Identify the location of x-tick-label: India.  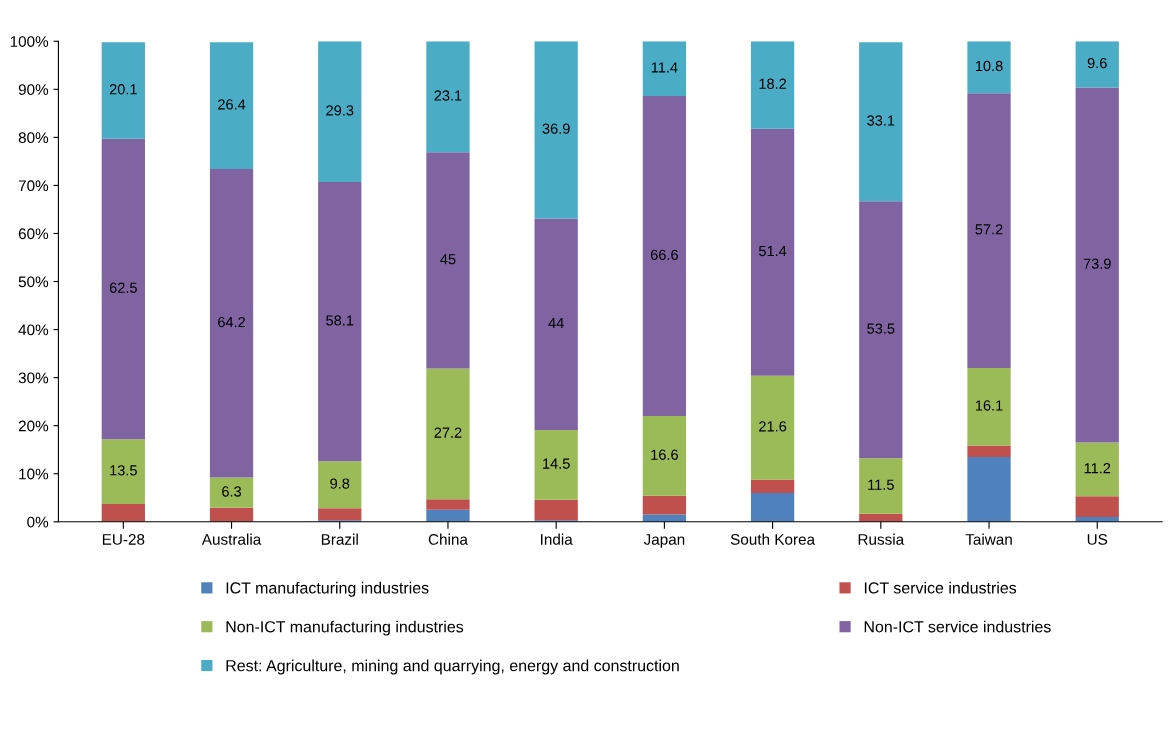
(557, 539).